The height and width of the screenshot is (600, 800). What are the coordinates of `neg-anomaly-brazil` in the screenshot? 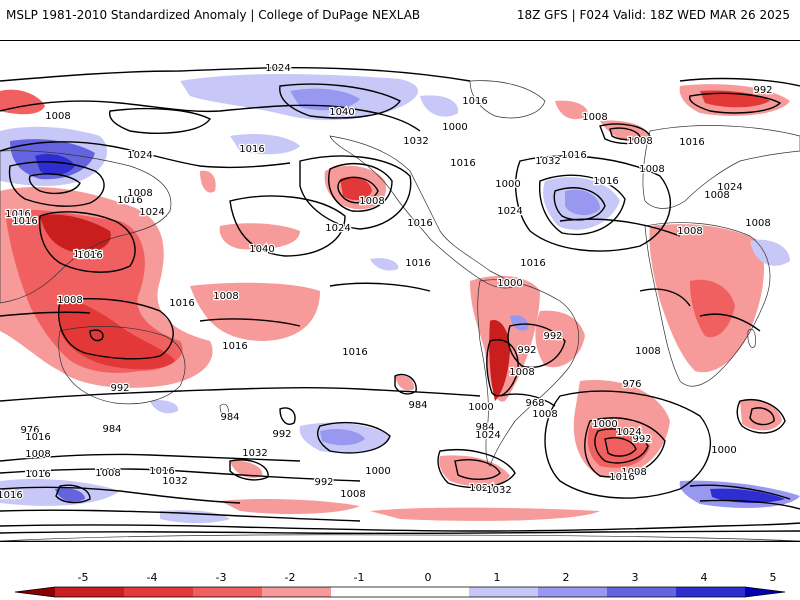 It's located at (560, 339).